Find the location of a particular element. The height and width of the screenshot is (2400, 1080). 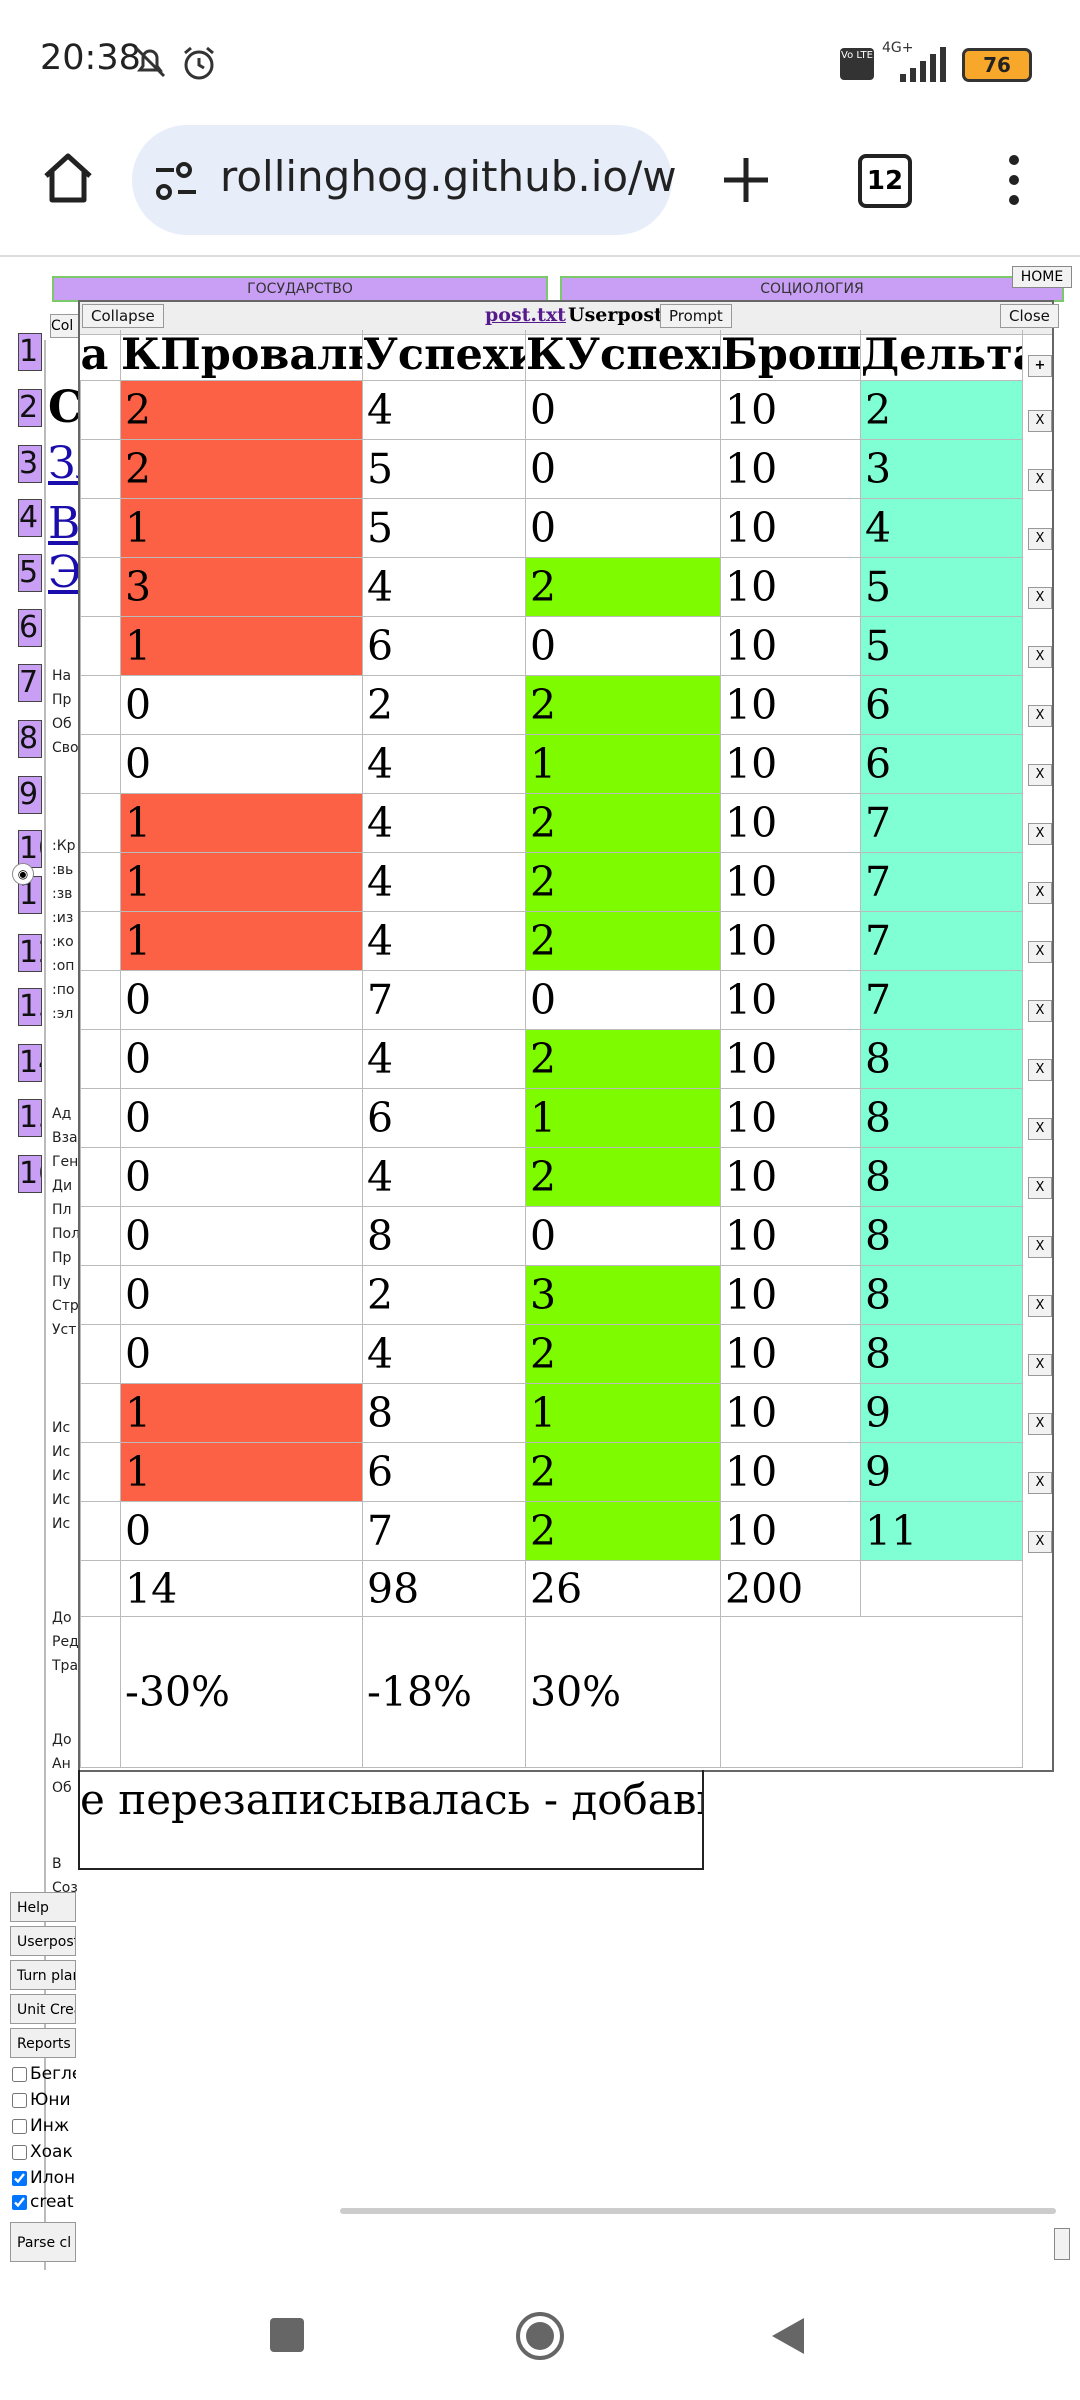

row-number: 9 is located at coordinates (30, 795).